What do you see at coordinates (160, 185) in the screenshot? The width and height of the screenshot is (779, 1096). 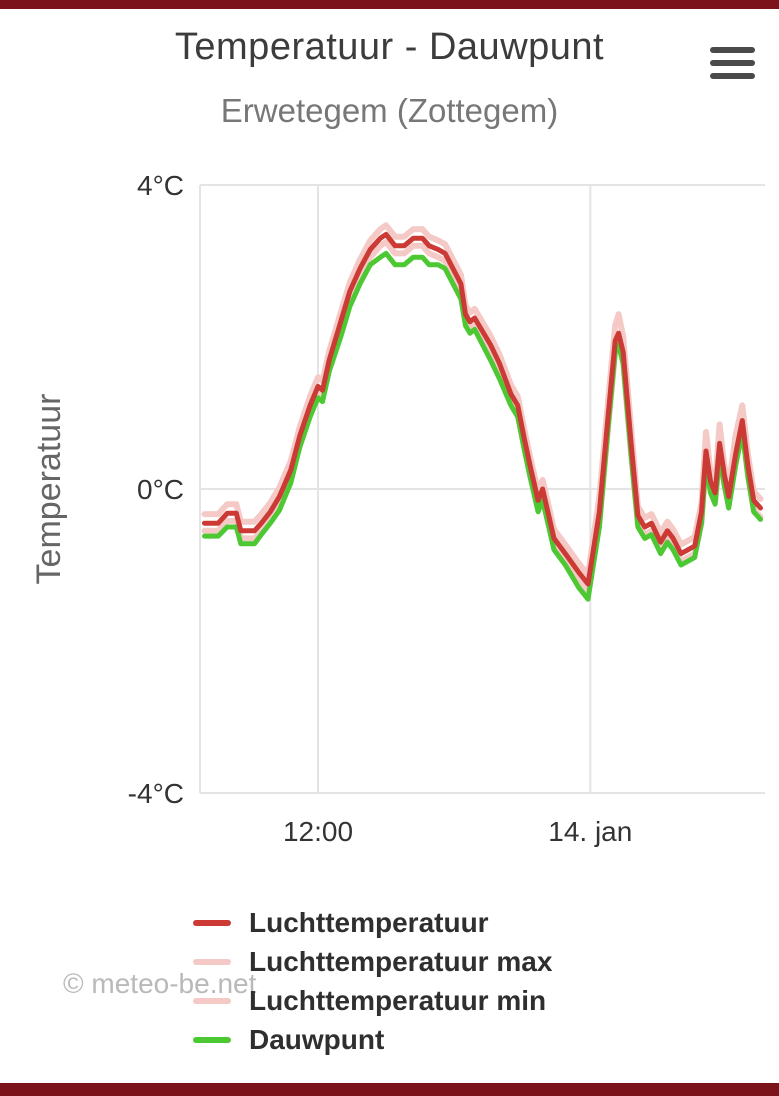 I see `y-tick-label: 4°C` at bounding box center [160, 185].